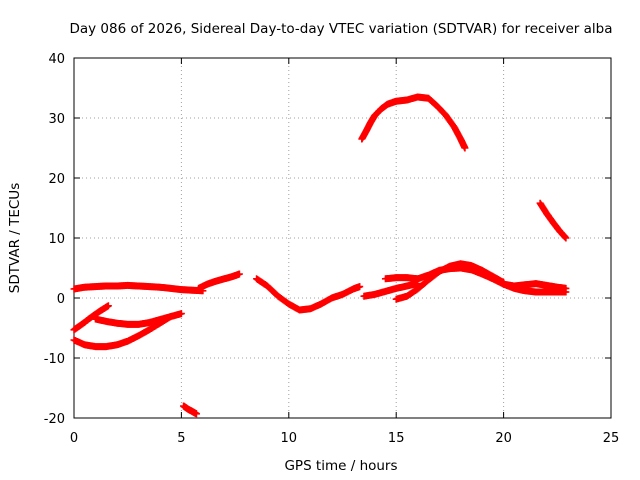 The image size is (640, 480). I want to click on y-tick-label: 20, so click(56, 179).